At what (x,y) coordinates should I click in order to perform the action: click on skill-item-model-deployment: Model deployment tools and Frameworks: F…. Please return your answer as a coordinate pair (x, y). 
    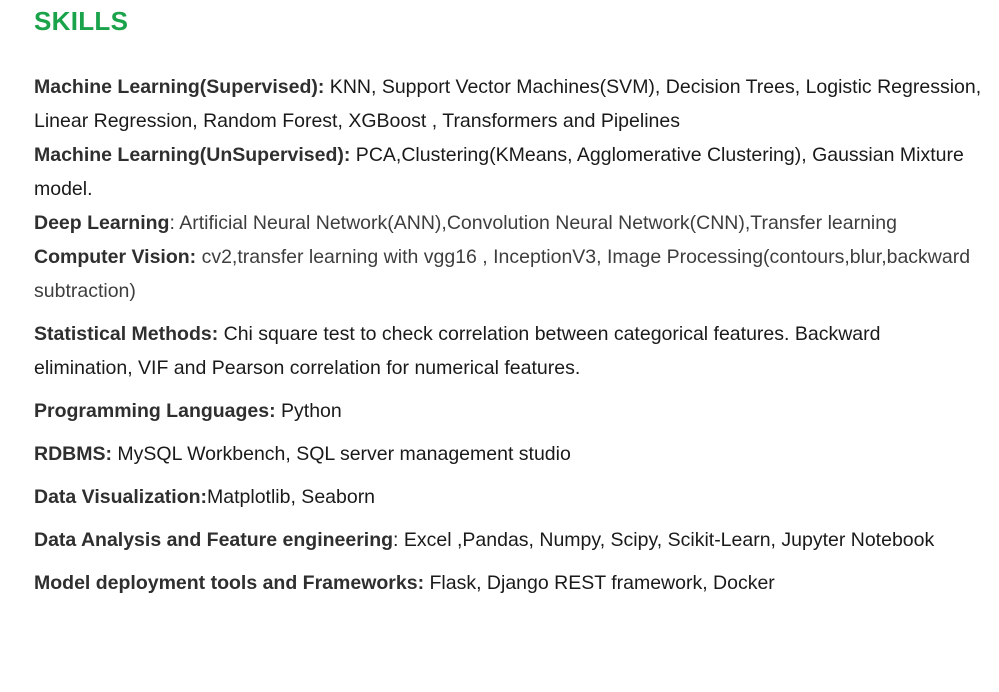
    Looking at the image, I should click on (509, 583).